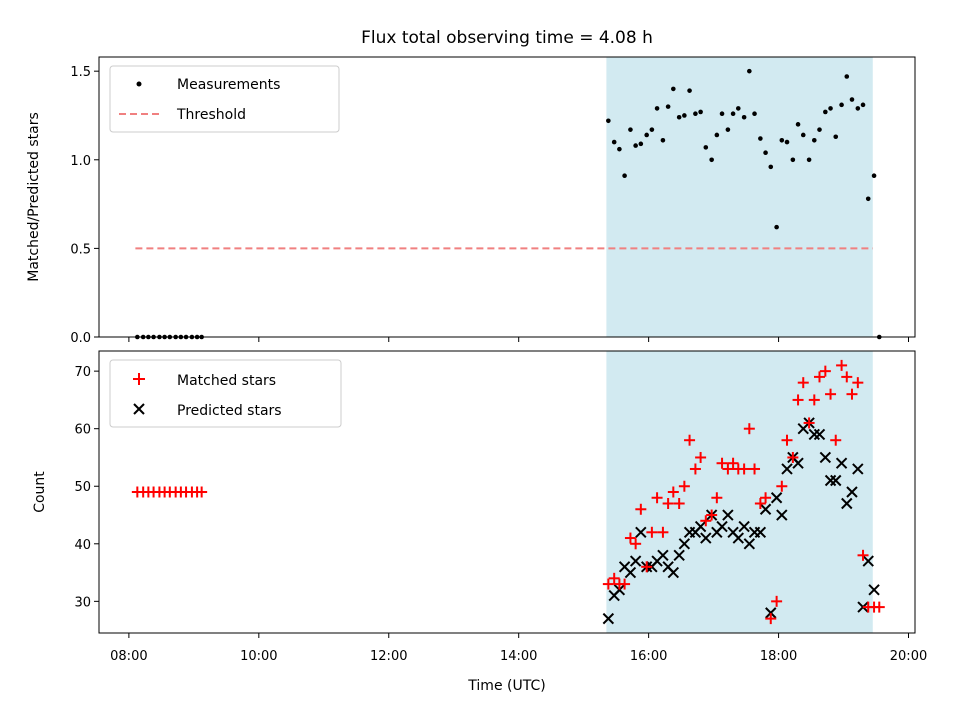 The image size is (960, 720). Describe the element at coordinates (82, 372) in the screenshot. I see `y-tick-label: 70` at that location.